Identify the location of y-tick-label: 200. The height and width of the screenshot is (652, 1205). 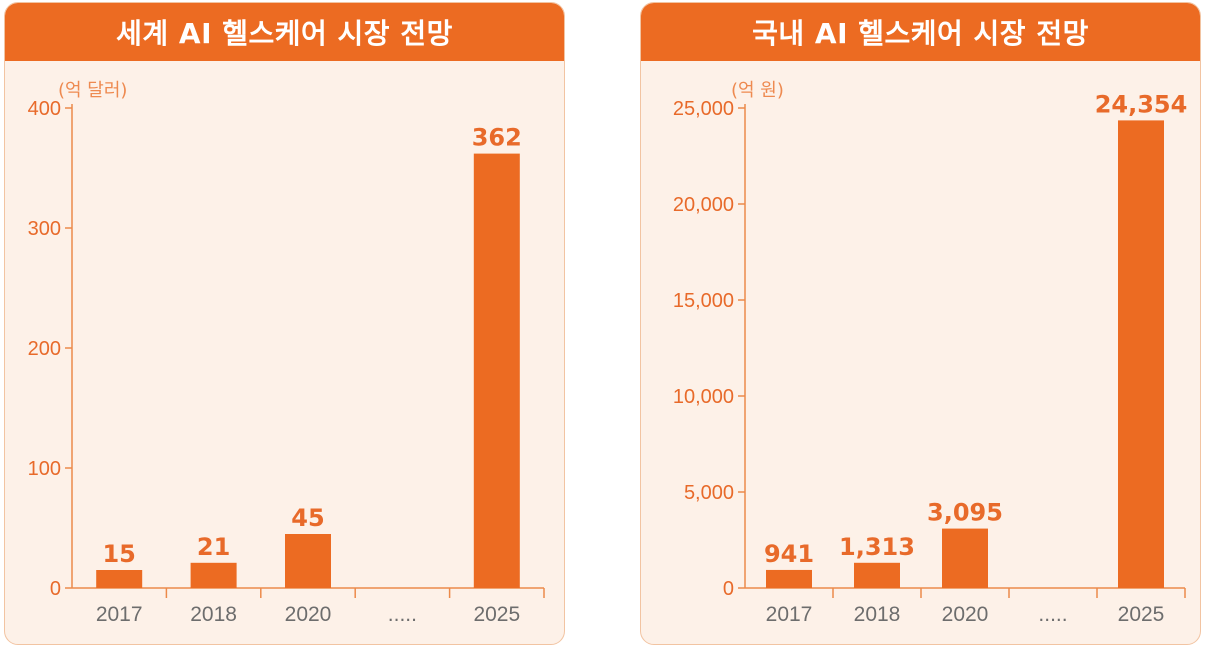
(44, 349).